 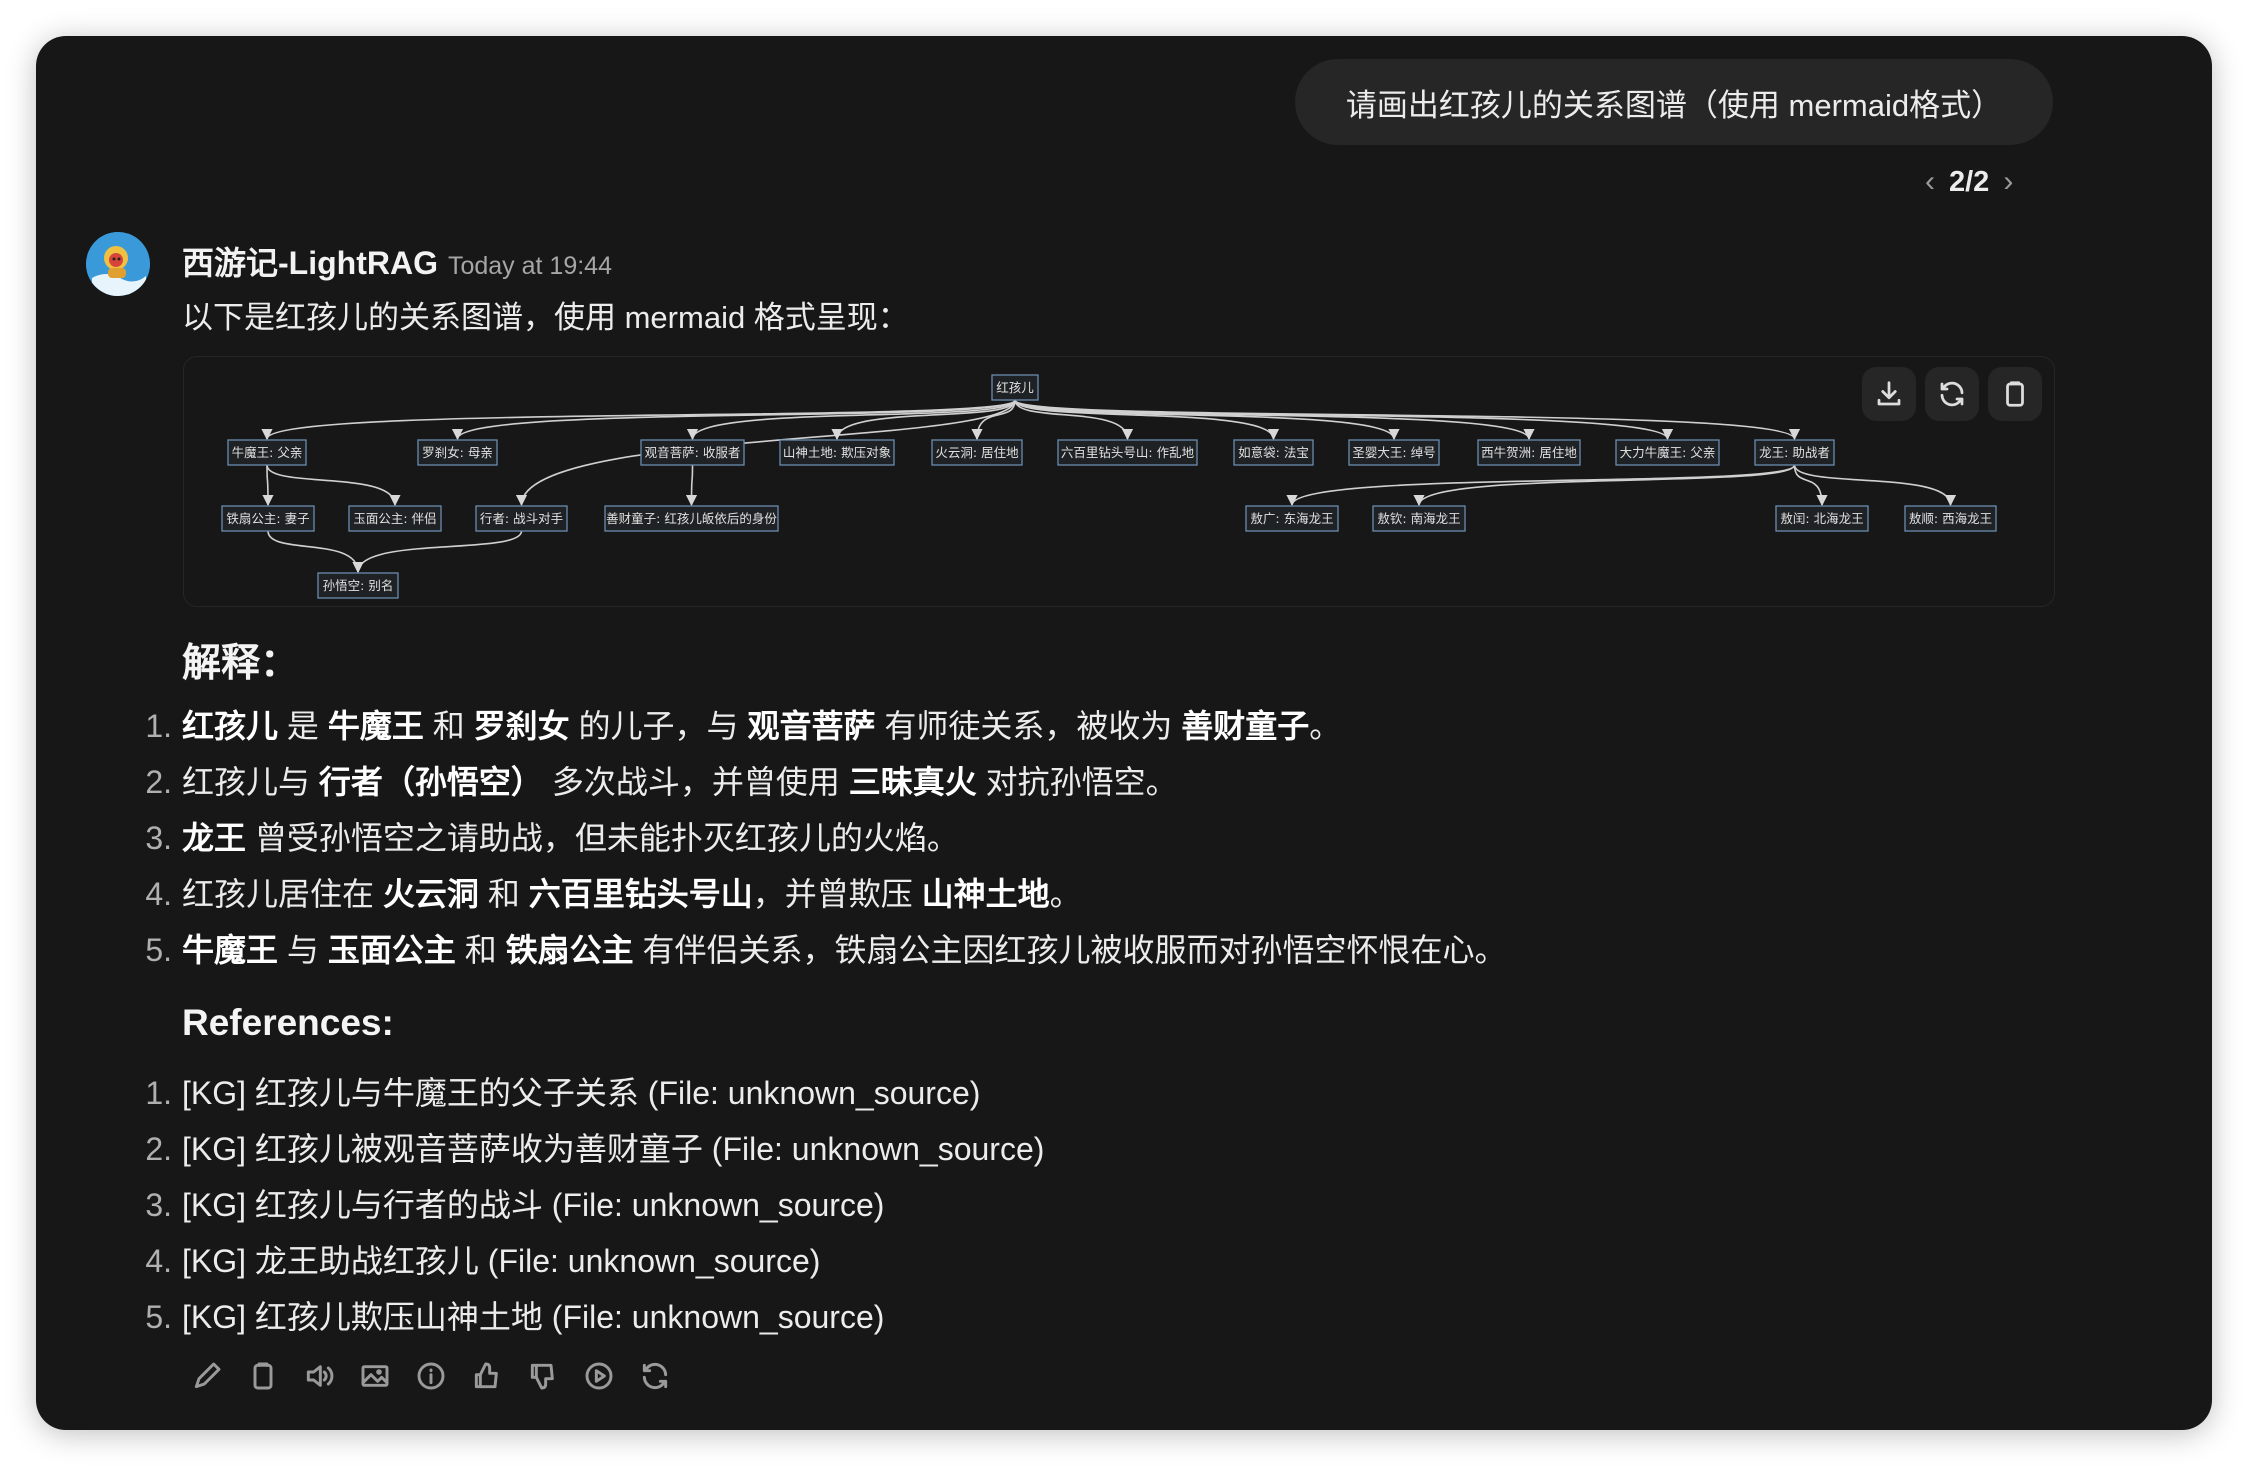 What do you see at coordinates (1875, 485) in the screenshot?
I see `edge-lw-as` at bounding box center [1875, 485].